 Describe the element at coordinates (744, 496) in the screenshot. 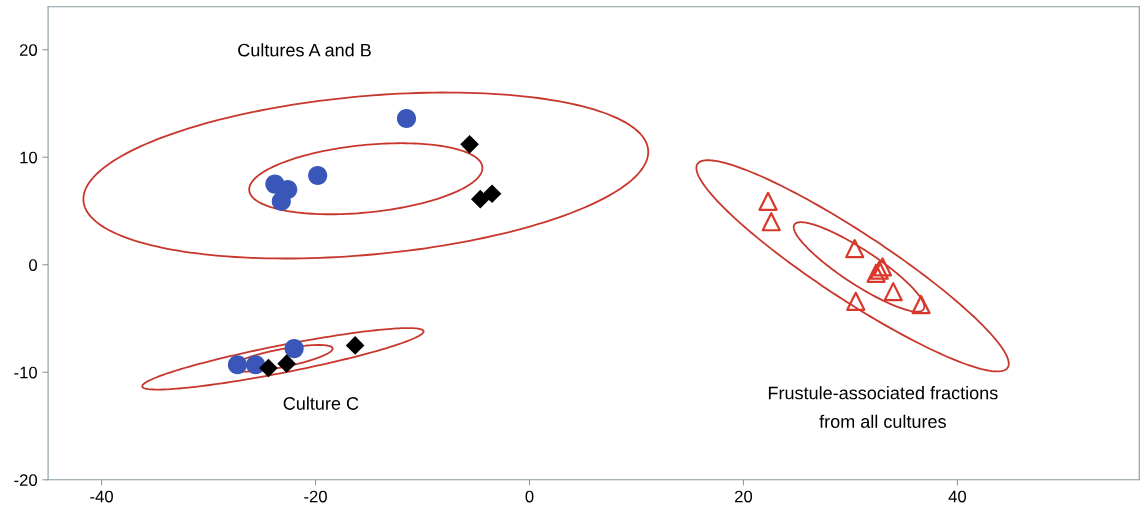

I see `x-tick-label: 20` at that location.